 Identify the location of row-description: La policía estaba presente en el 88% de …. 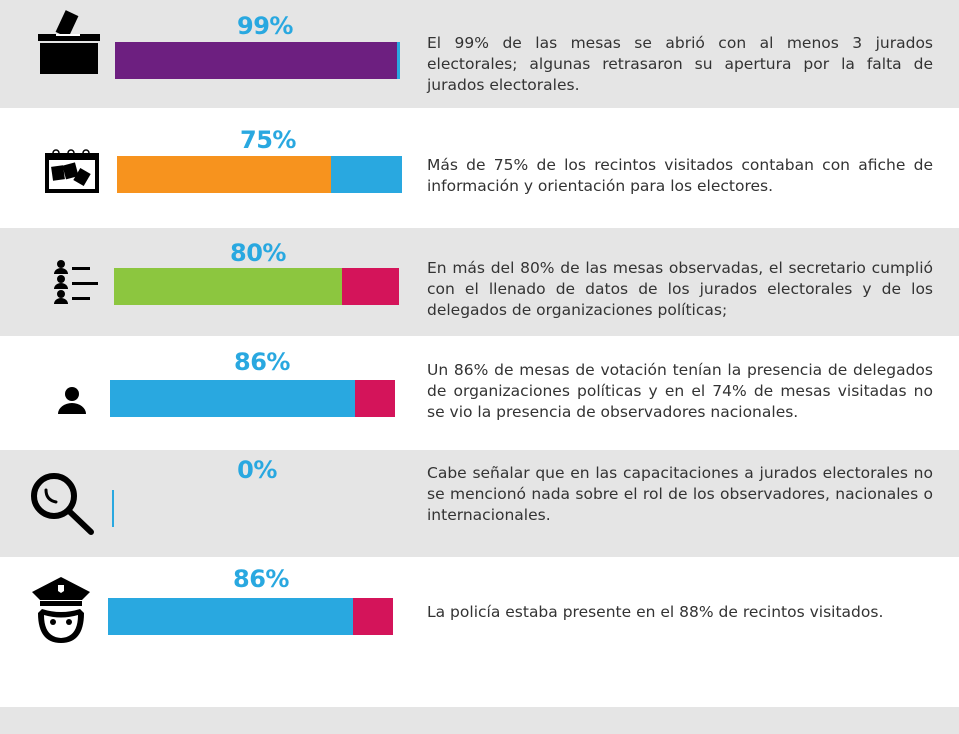
(655, 612).